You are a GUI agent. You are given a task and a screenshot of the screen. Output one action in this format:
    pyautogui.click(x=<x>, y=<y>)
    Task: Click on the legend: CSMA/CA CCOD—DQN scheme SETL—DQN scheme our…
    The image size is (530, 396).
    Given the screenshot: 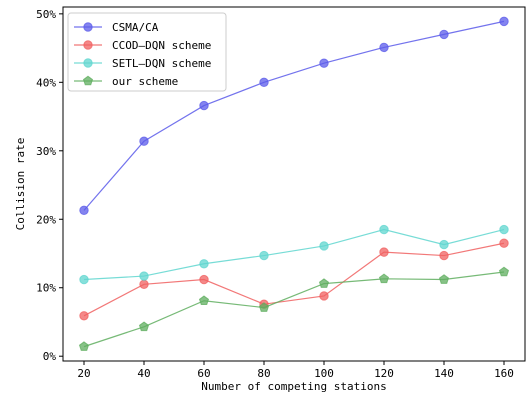 What is the action you would take?
    pyautogui.click(x=147, y=52)
    